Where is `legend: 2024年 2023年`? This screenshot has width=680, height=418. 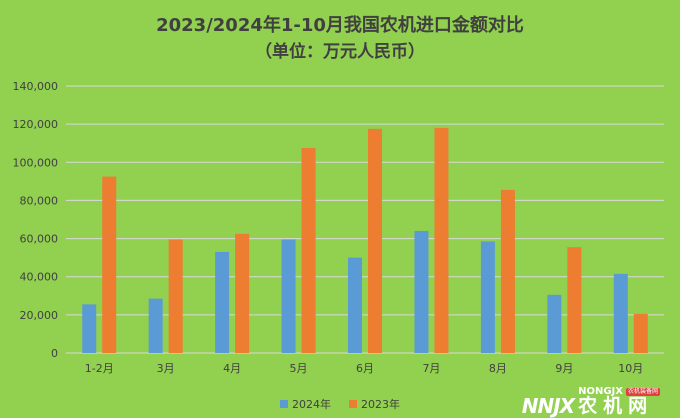
legend: 2024年 2023年 is located at coordinates (340, 404).